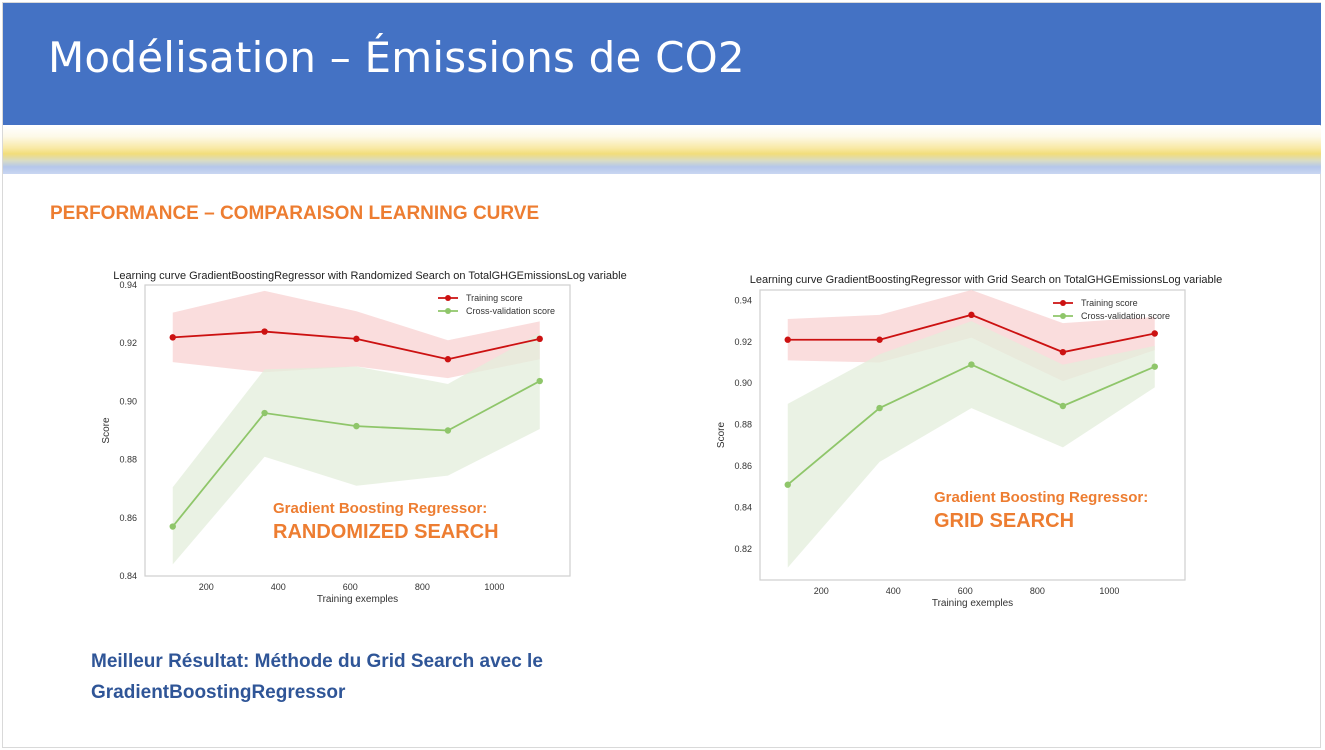  Describe the element at coordinates (662, 150) in the screenshot. I see `decorative-gradient-band` at that location.